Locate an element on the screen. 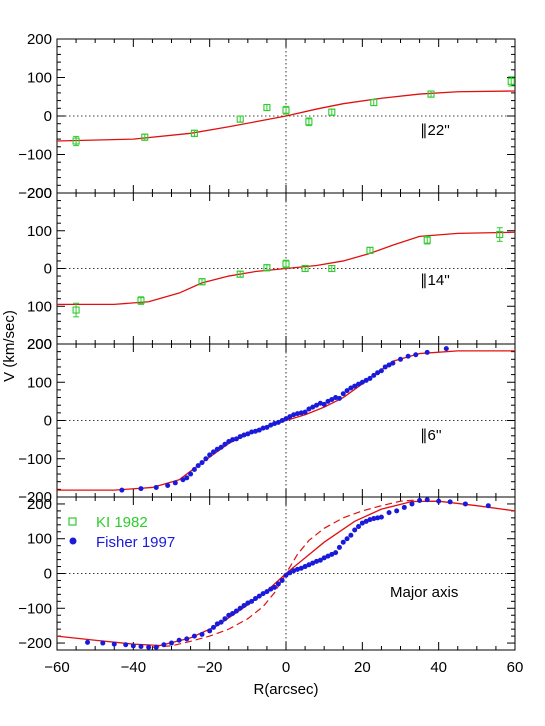 The width and height of the screenshot is (545, 726). legend-ki-marker is located at coordinates (72, 521).